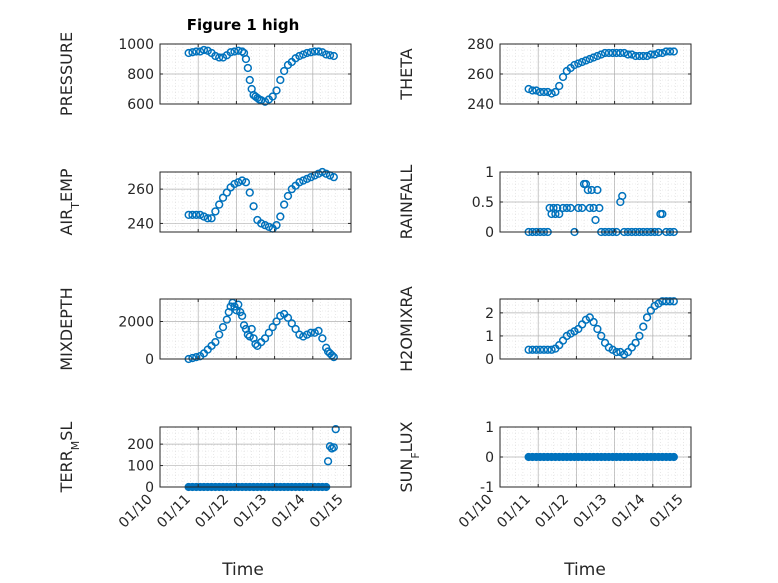  What do you see at coordinates (476, 511) in the screenshot?
I see `x-tick-label: 01/10` at bounding box center [476, 511].